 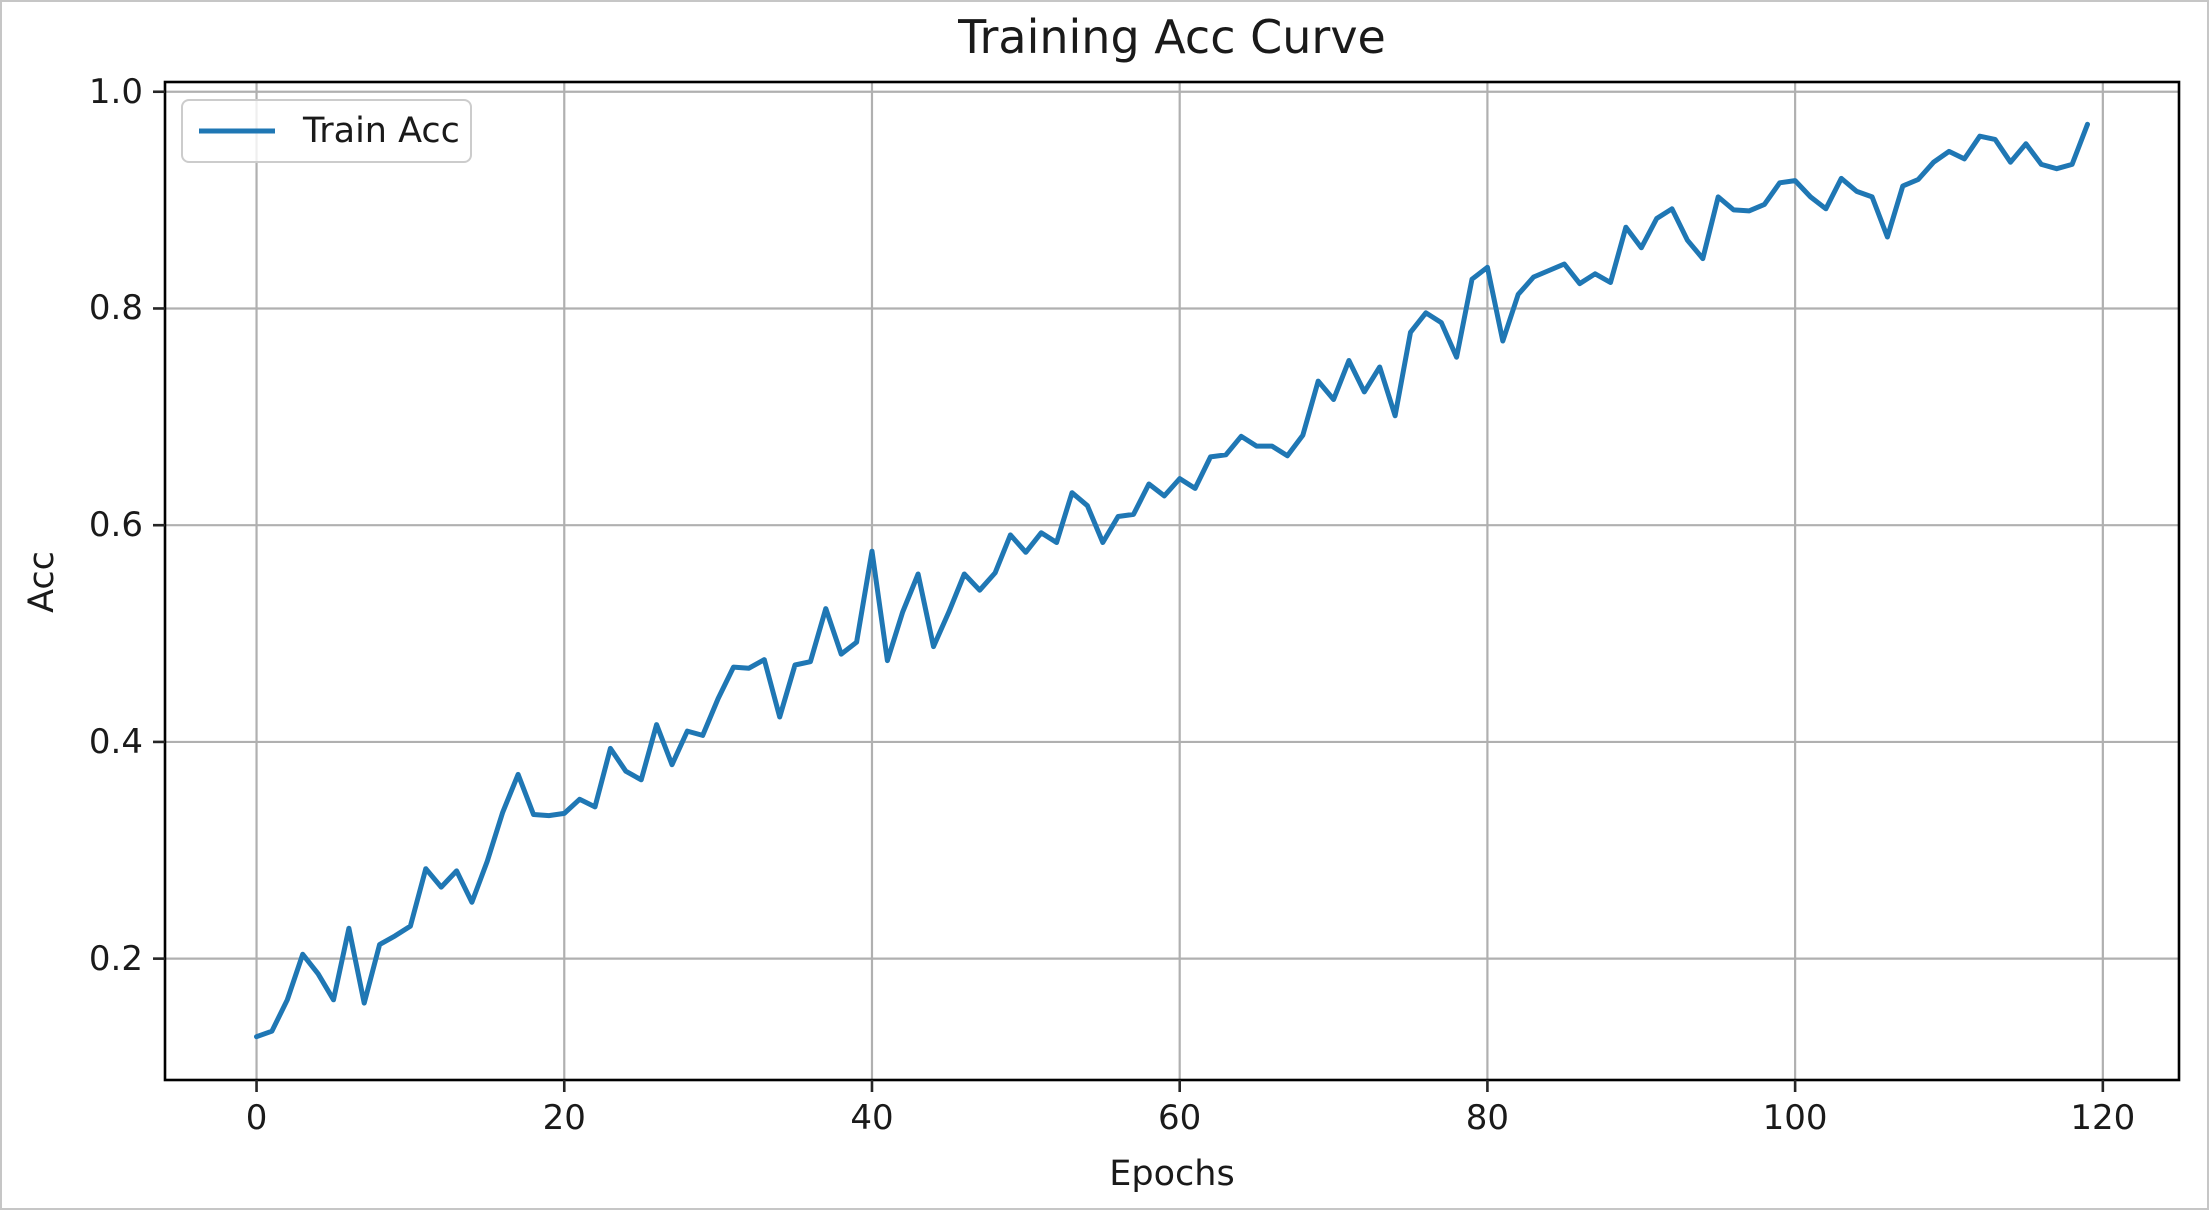 I want to click on legend-line-icon, so click(x=237, y=131).